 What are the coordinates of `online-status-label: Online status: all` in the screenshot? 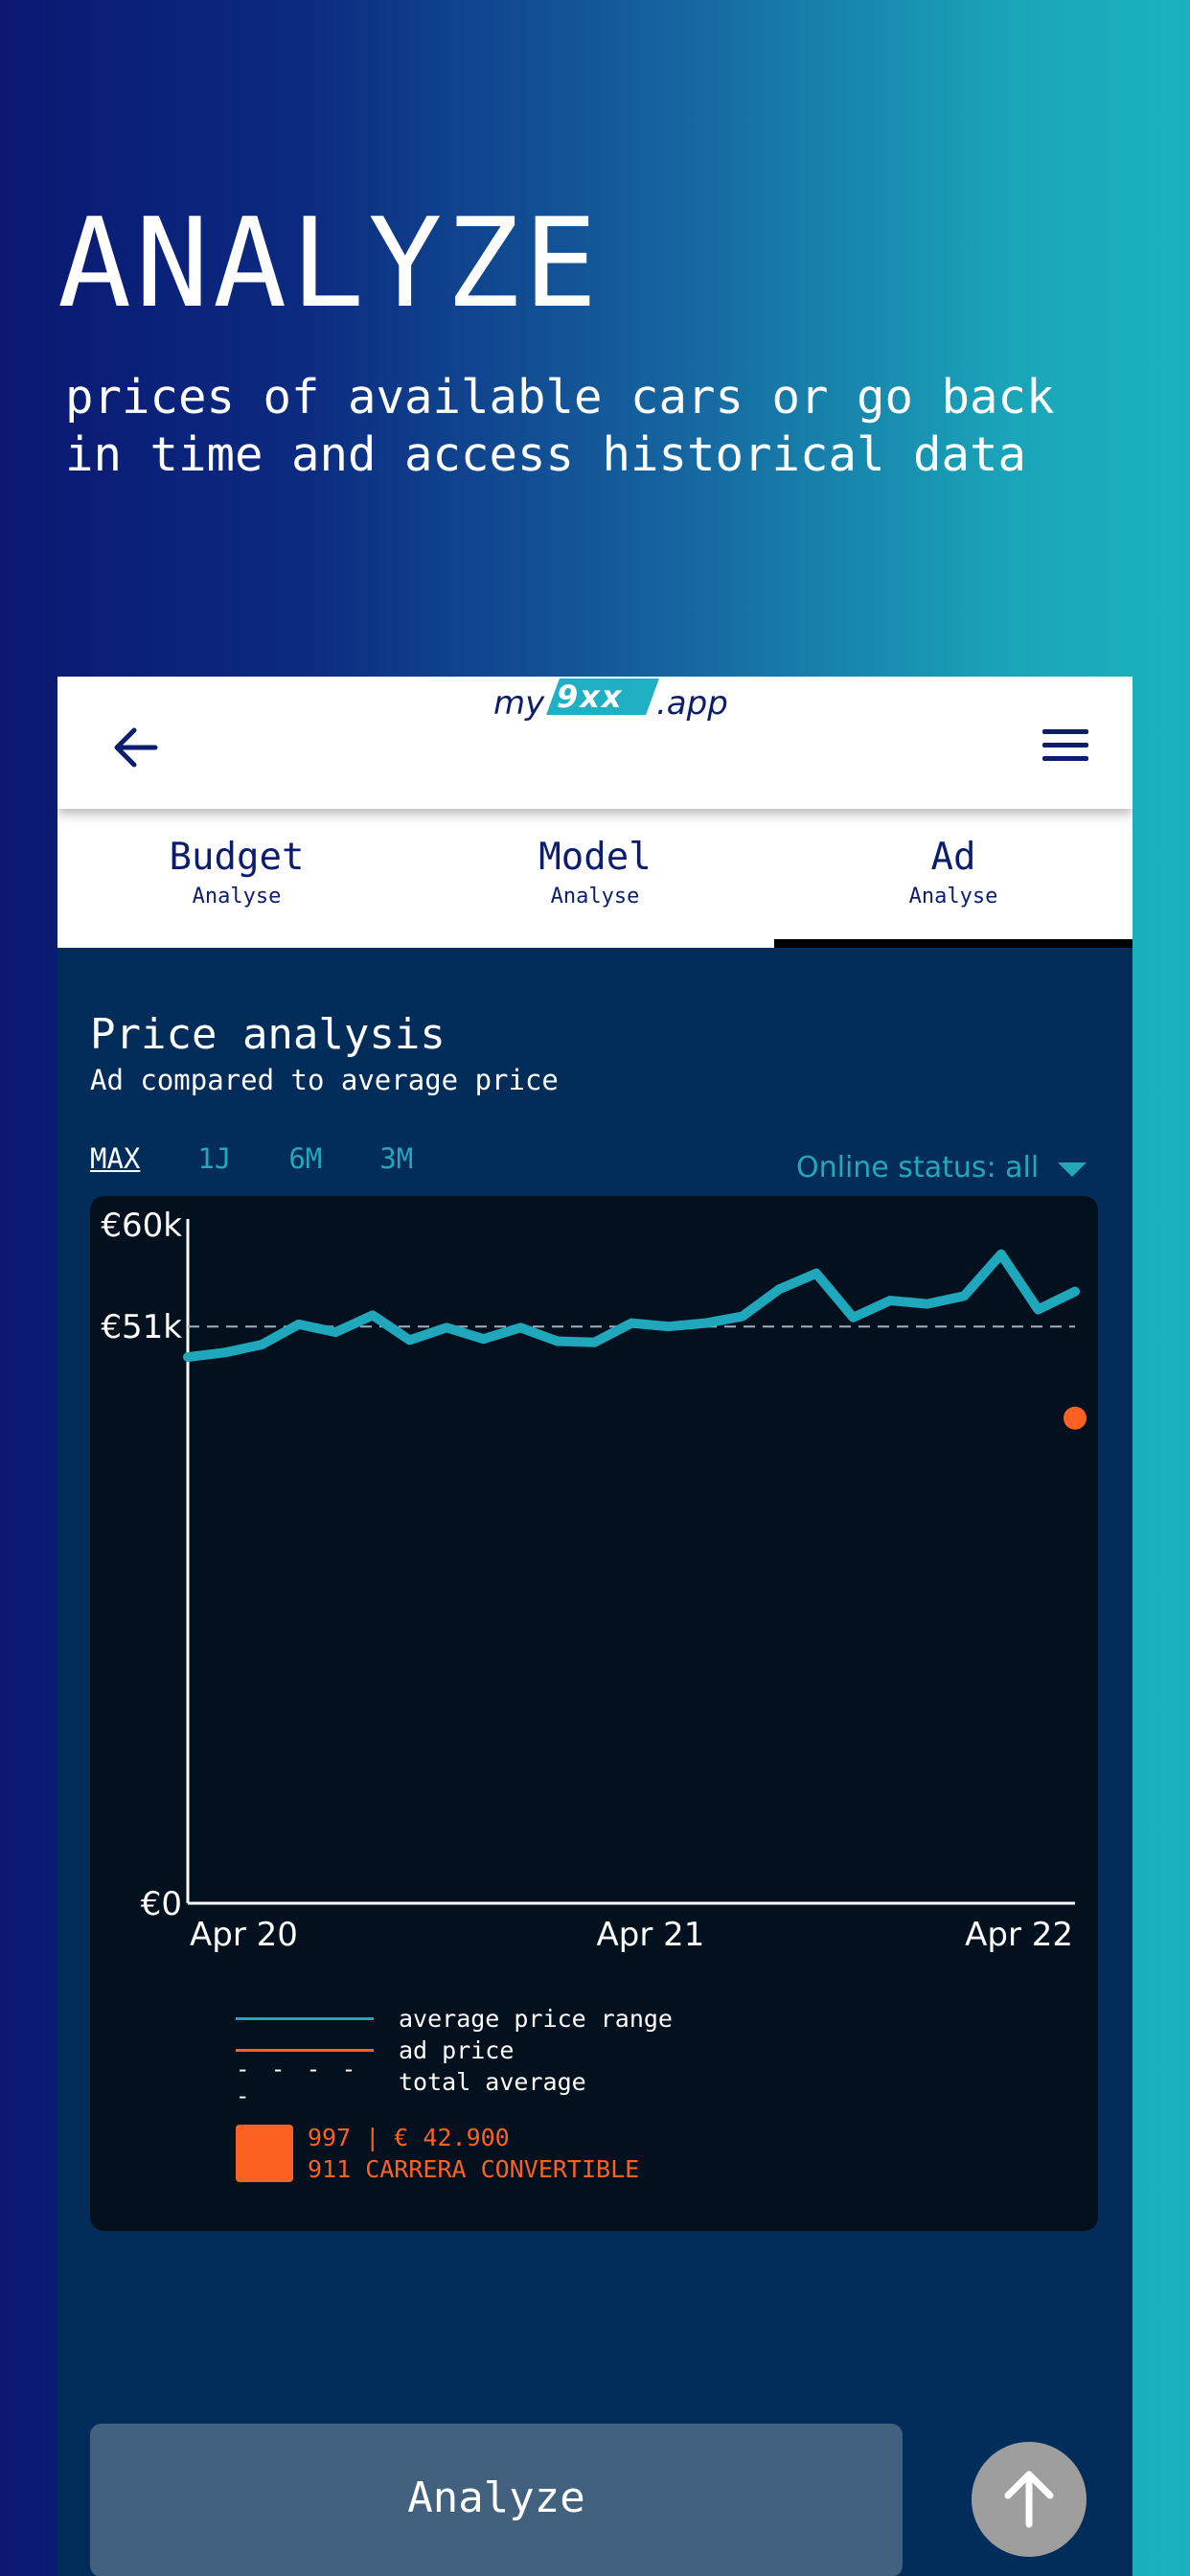 It's located at (918, 1167).